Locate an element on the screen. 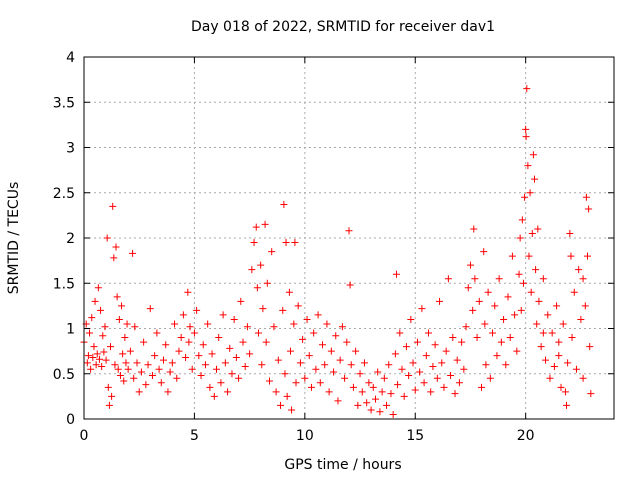 The height and width of the screenshot is (484, 640). y-tick-label: 2.5 is located at coordinates (64, 194).